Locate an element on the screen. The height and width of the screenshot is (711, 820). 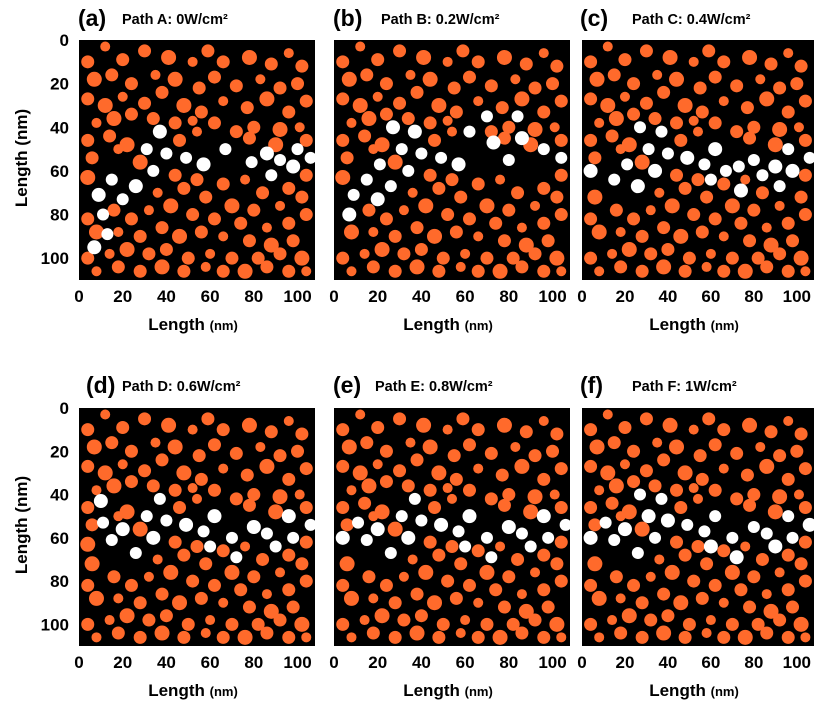
x-tick-label: 60 is located at coordinates (210, 296).